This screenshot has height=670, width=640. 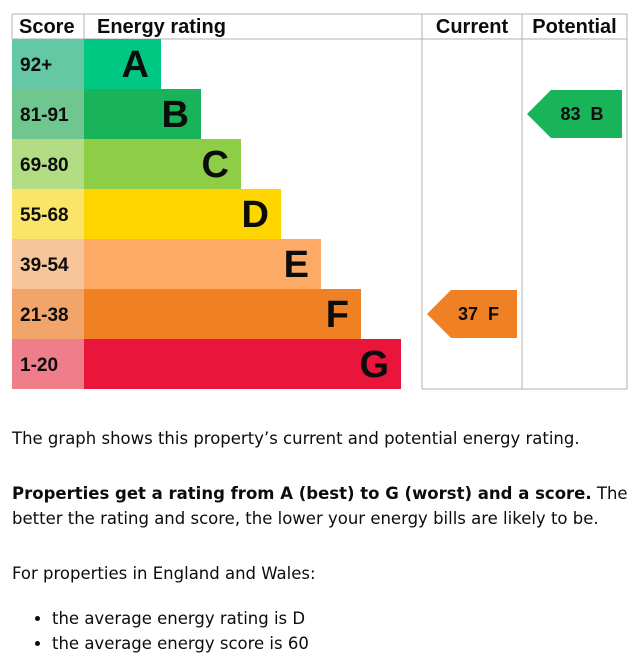 What do you see at coordinates (47, 27) in the screenshot?
I see `header-score: Score` at bounding box center [47, 27].